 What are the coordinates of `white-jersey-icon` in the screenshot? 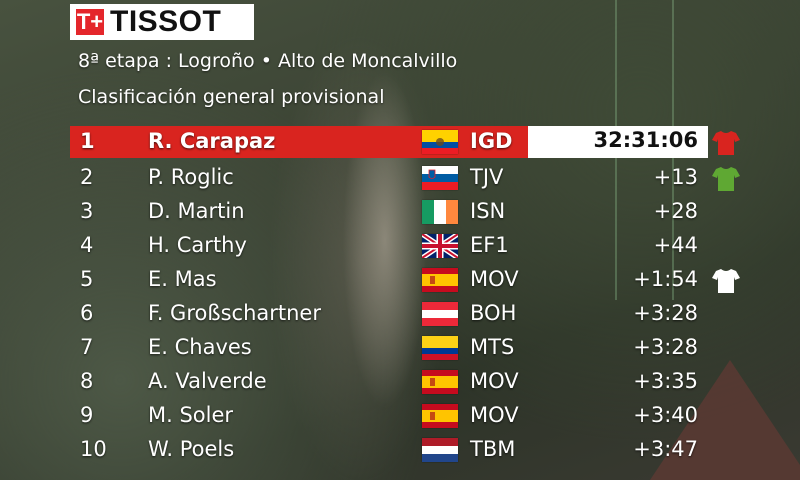 It's located at (726, 281).